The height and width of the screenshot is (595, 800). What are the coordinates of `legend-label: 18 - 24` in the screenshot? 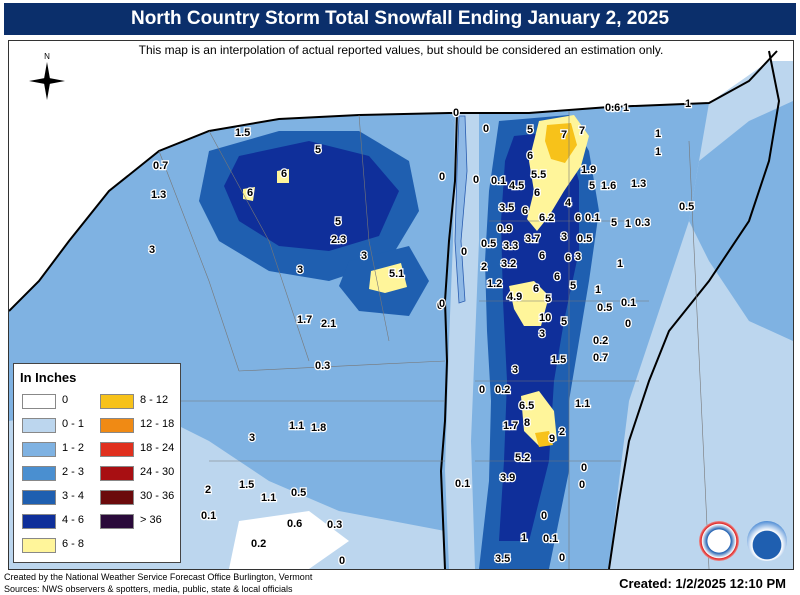 It's located at (157, 448).